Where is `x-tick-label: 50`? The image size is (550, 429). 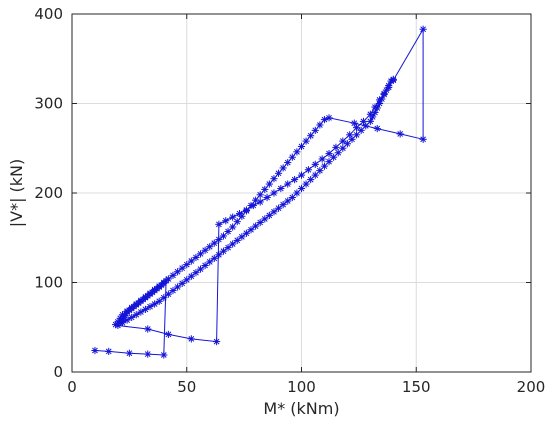 x-tick-label: 50 is located at coordinates (186, 387).